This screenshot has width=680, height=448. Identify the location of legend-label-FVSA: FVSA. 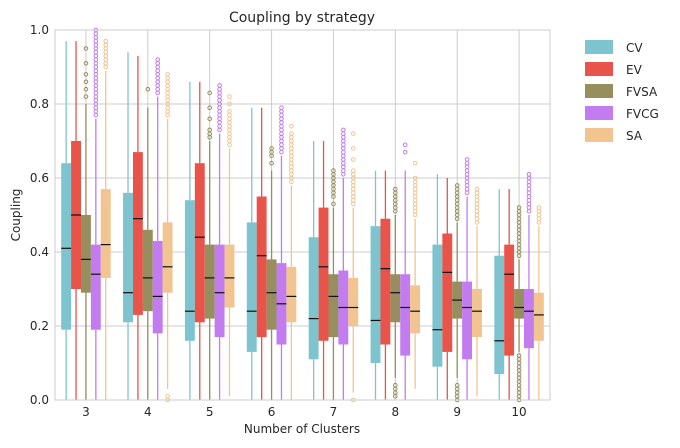
(642, 92).